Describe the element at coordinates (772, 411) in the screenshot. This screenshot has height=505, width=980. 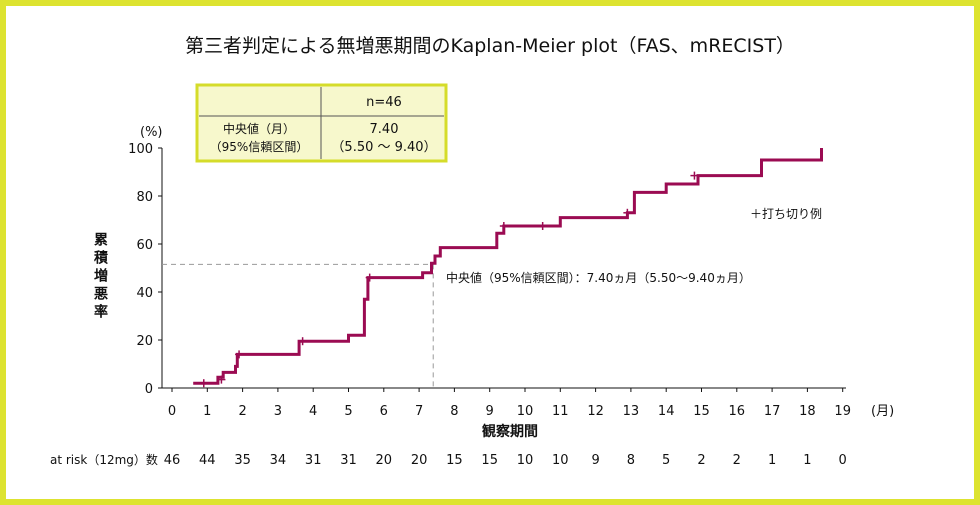
I see `x-tick-label: 17` at that location.